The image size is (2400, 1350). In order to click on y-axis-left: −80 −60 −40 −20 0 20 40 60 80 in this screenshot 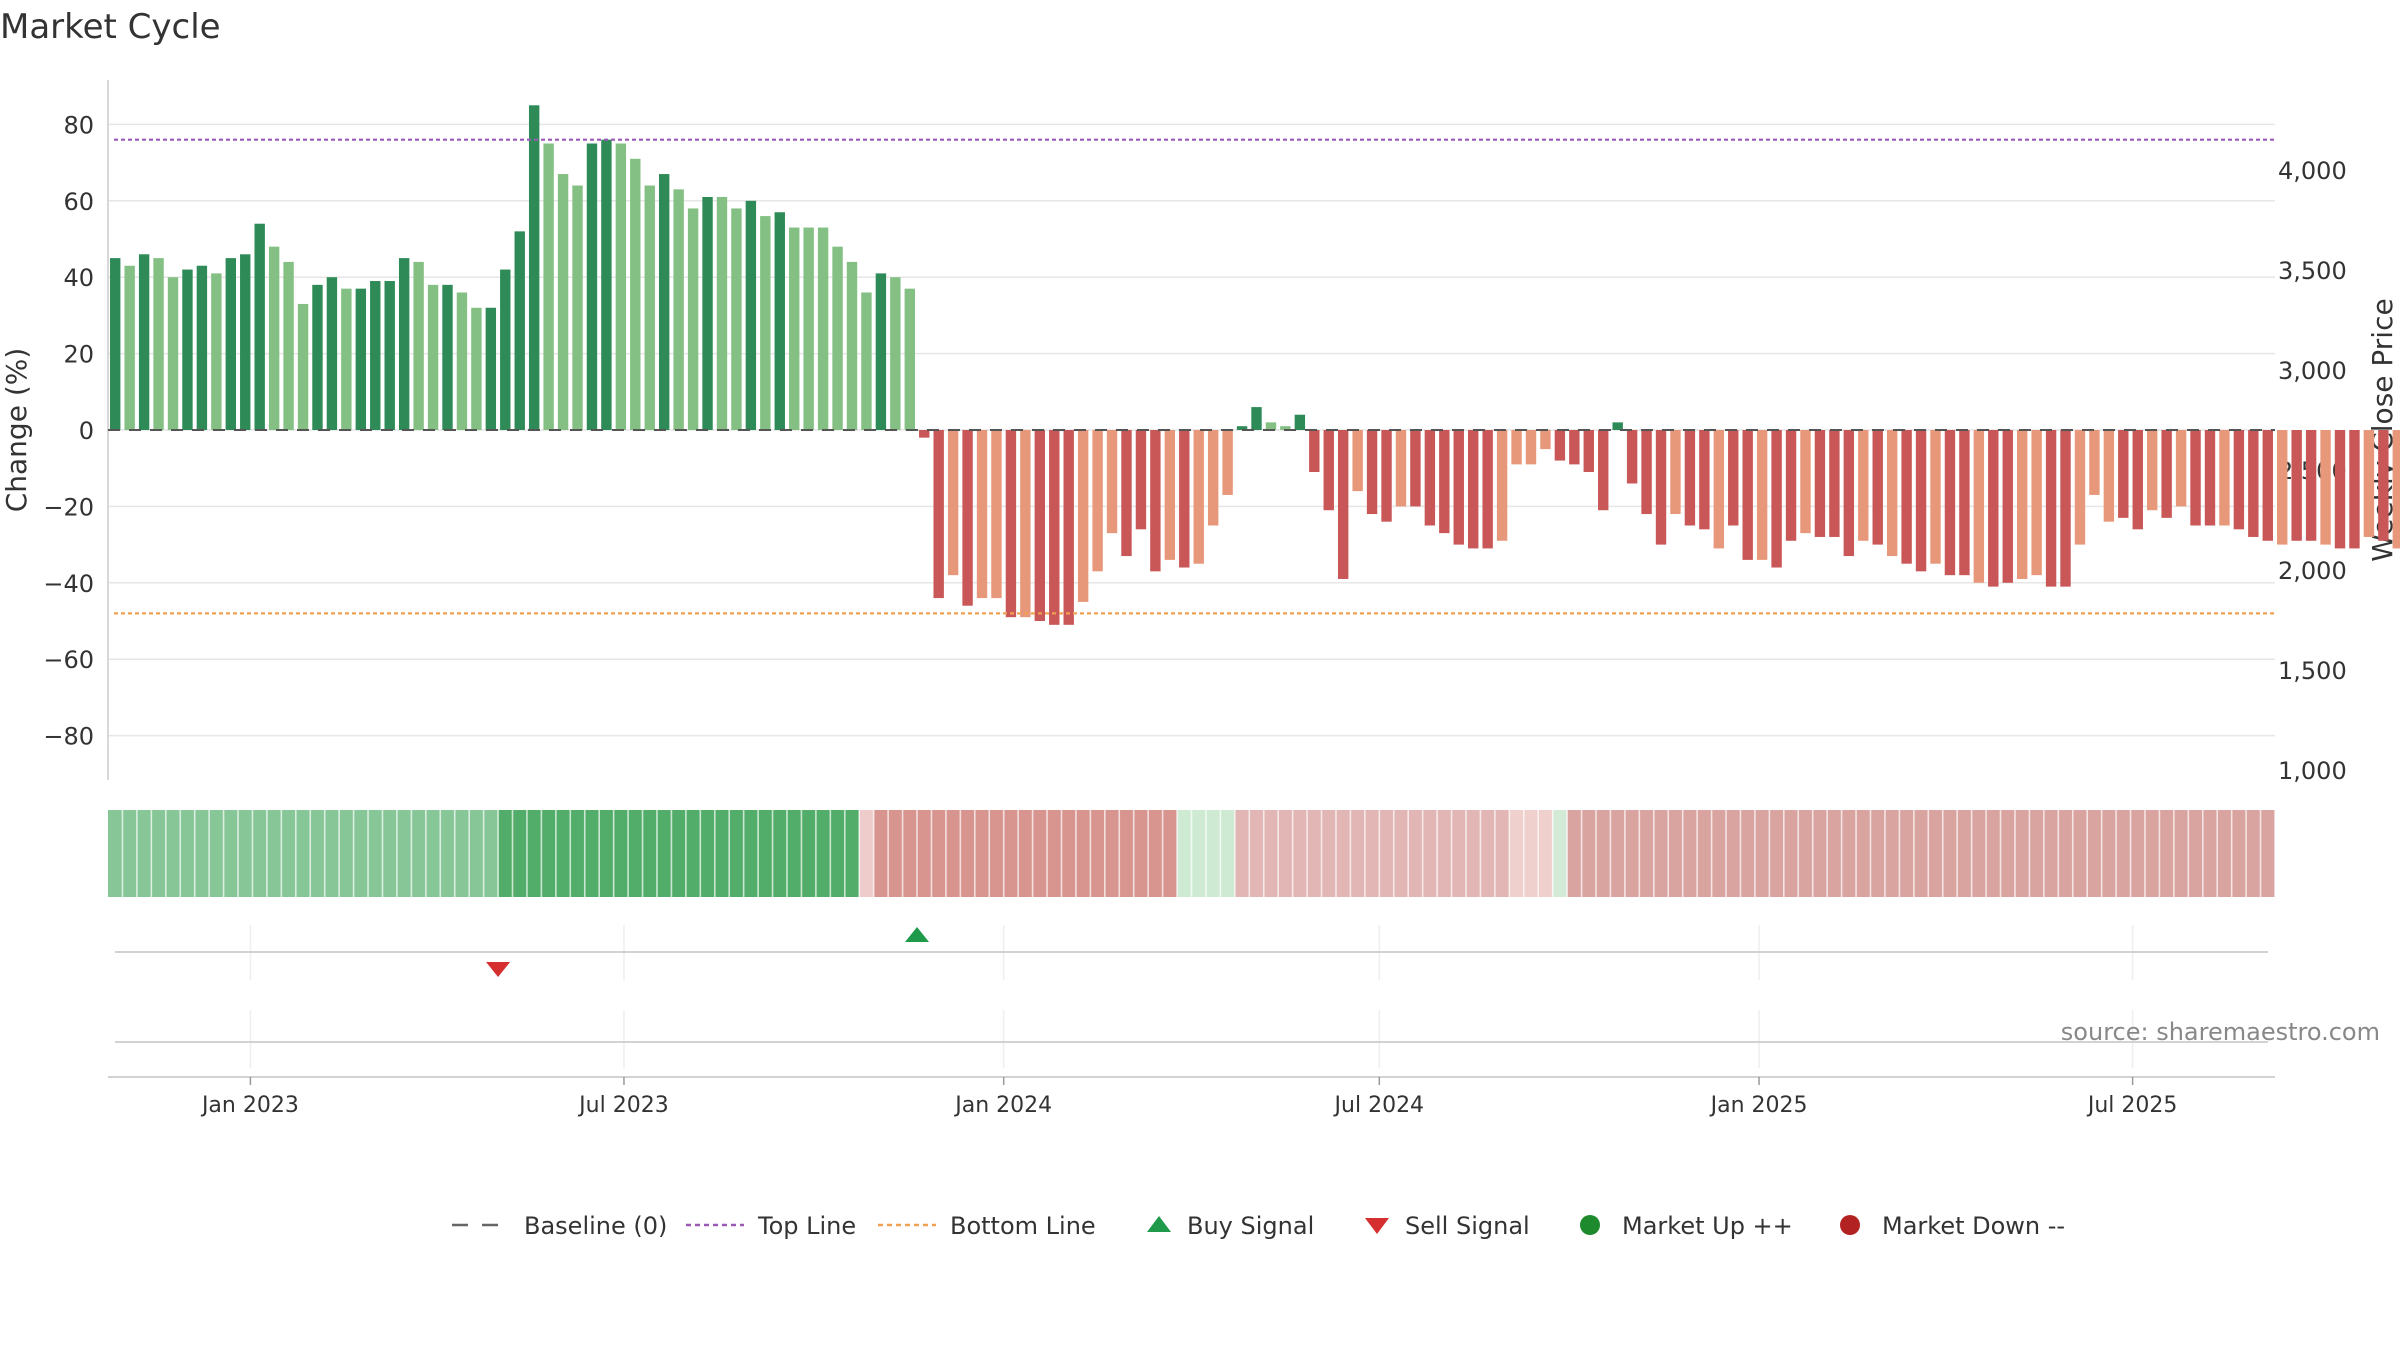, I will do `click(76, 430)`.